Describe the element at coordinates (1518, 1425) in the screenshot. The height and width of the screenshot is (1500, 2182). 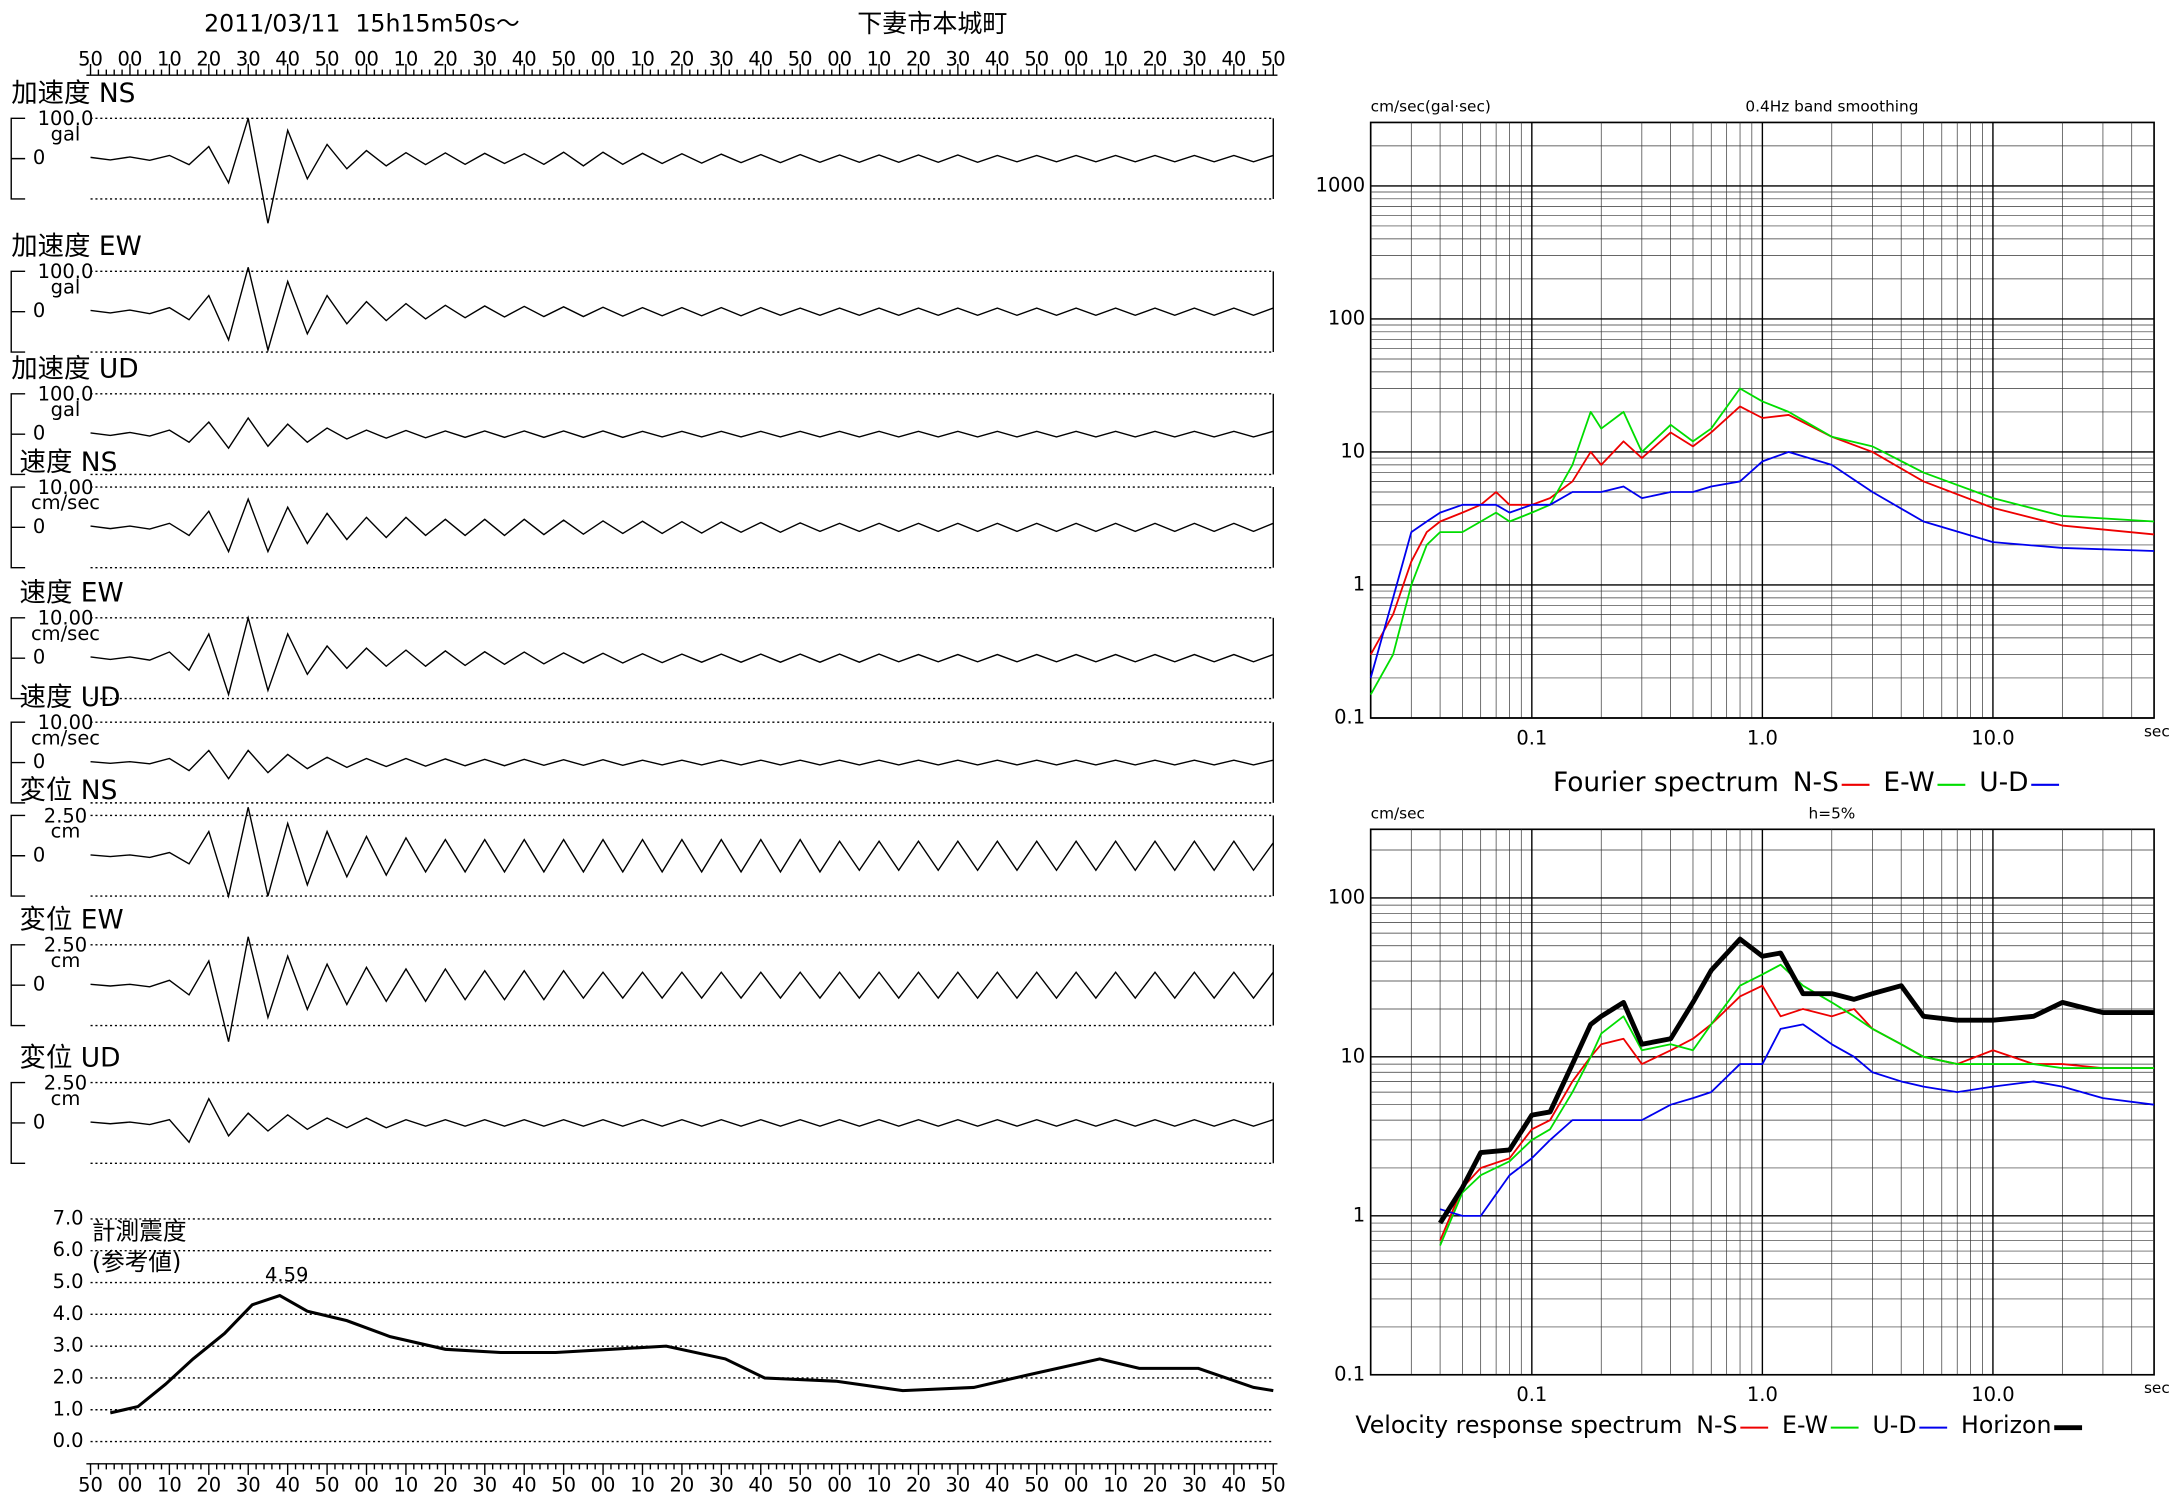
I see `legend-title: Velocity response spectrum` at that location.